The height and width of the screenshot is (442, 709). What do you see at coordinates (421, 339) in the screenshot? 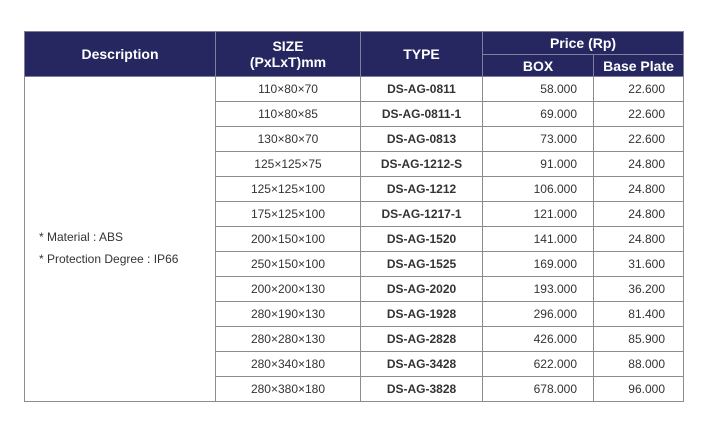
I see `type-cell: DS-AG-2828` at bounding box center [421, 339].